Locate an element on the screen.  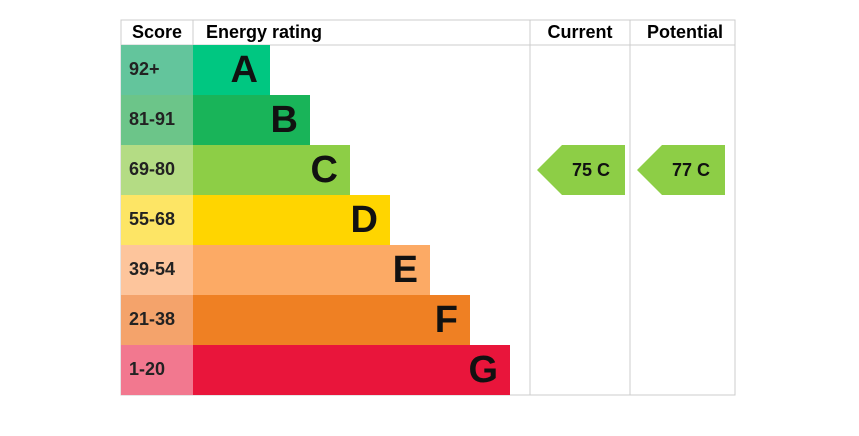
header-current: Current is located at coordinates (579, 32).